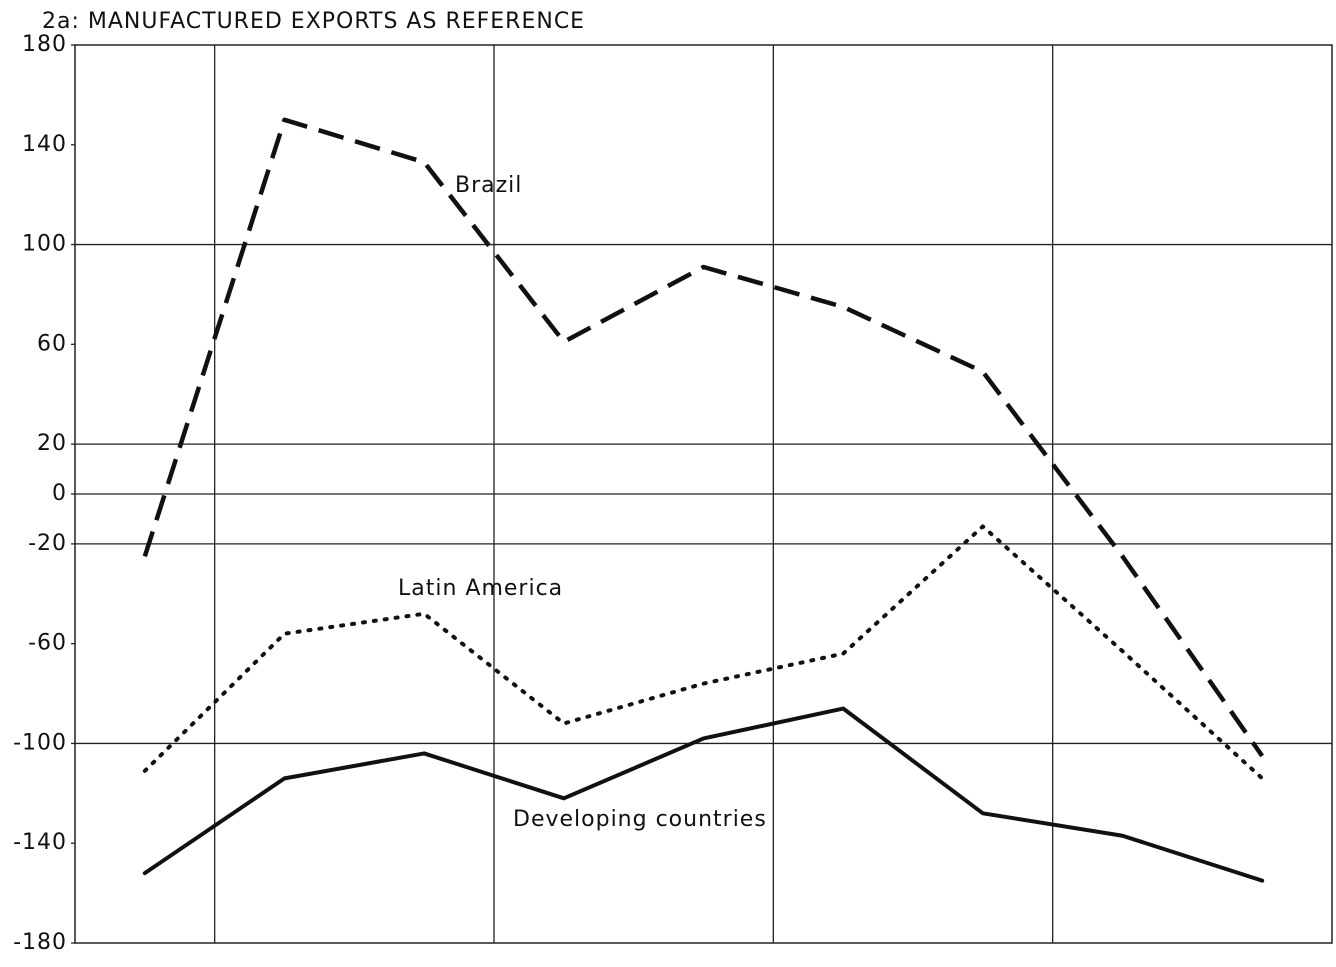 Image resolution: width=1336 pixels, height=967 pixels. Describe the element at coordinates (59, 493) in the screenshot. I see `y-tick-label: 0` at that location.